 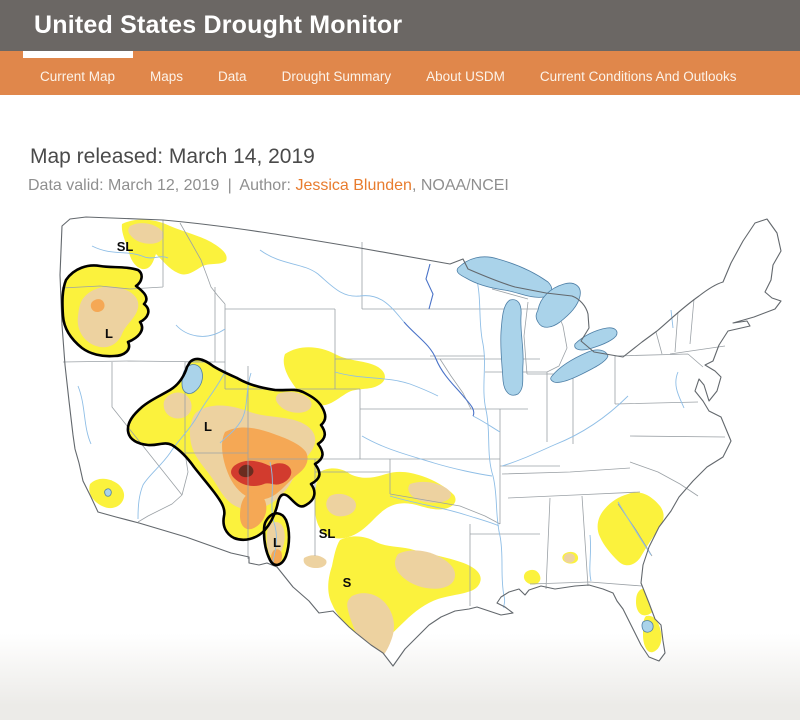 What do you see at coordinates (97, 305) in the screenshot?
I see `d2-oregon-spot` at bounding box center [97, 305].